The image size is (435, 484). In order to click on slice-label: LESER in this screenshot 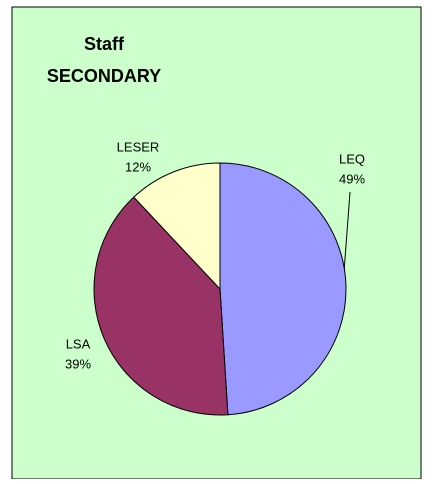, I will do `click(138, 146)`.